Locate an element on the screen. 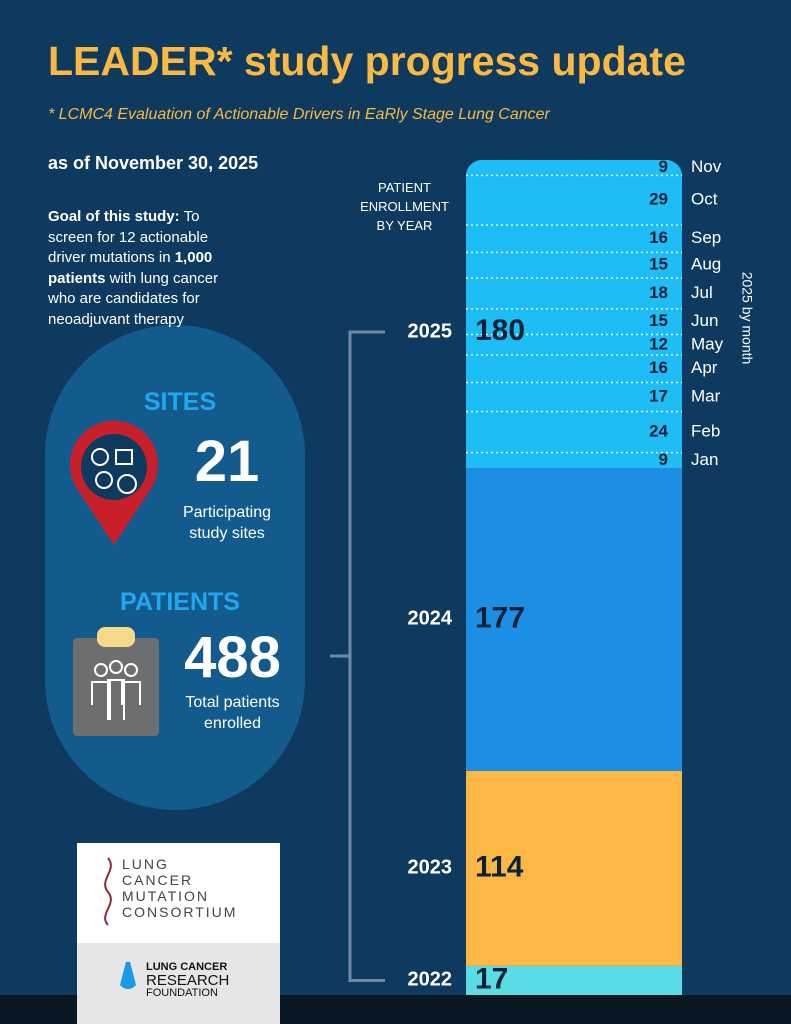 The image size is (791, 1024). logo-line: MUTATION is located at coordinates (166, 896).